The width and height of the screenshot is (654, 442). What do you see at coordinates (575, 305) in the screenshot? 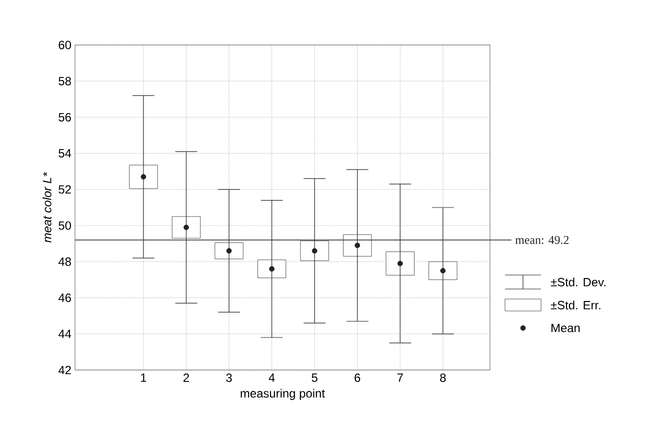
I see `legend-label: ±Std. Err.` at bounding box center [575, 305].